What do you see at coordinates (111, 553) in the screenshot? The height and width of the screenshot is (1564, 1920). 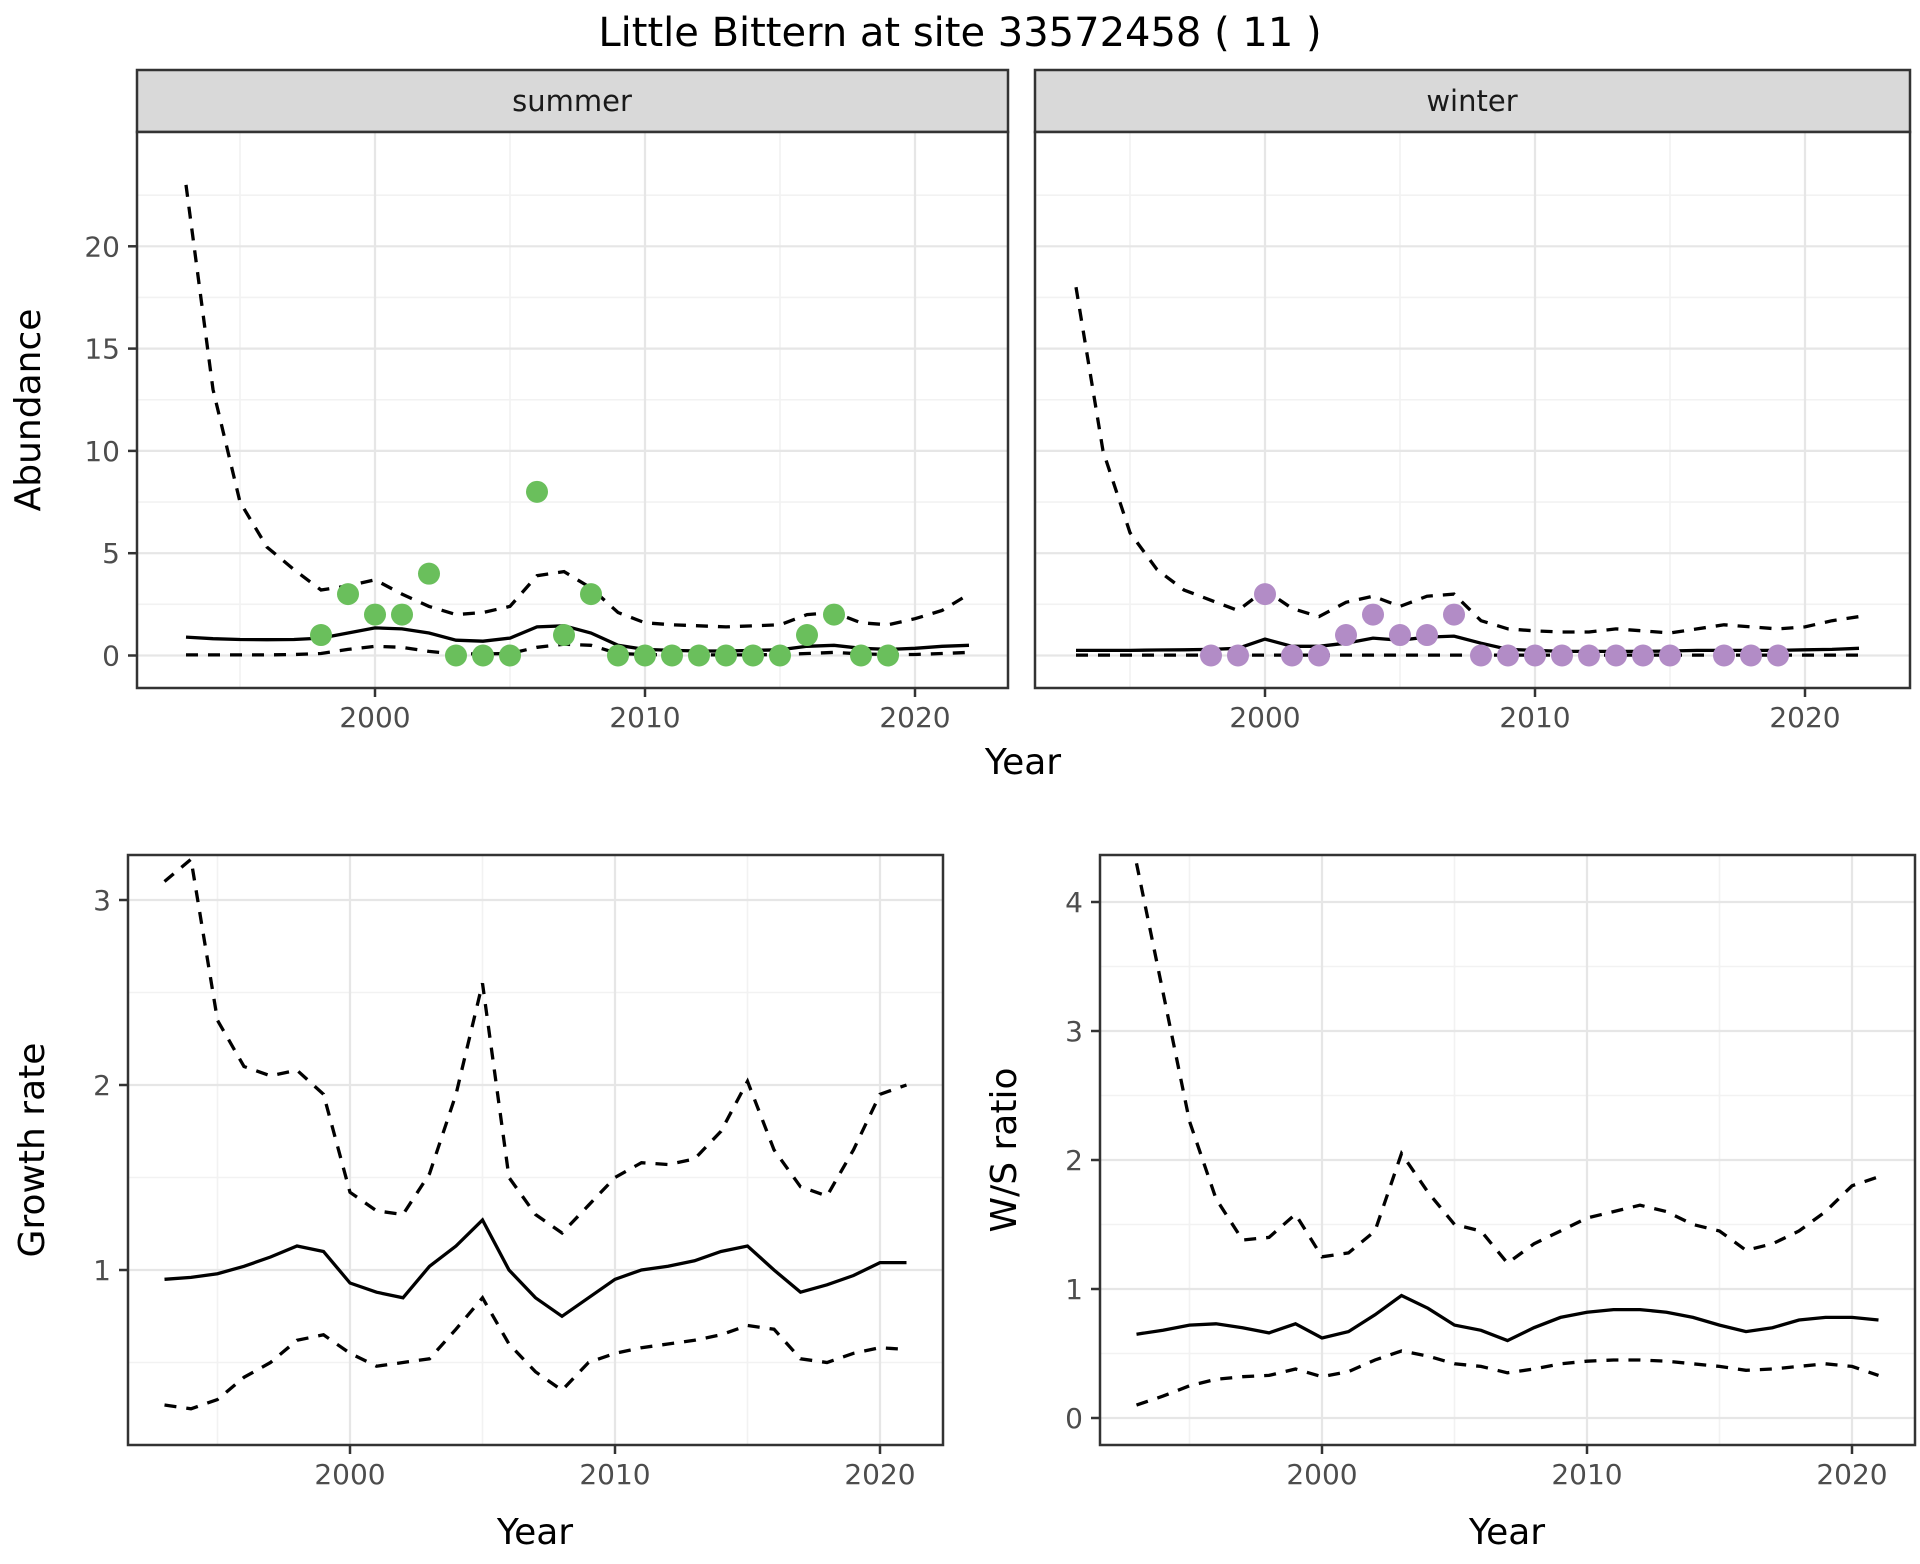 I see `y-tick-label: 5` at bounding box center [111, 553].